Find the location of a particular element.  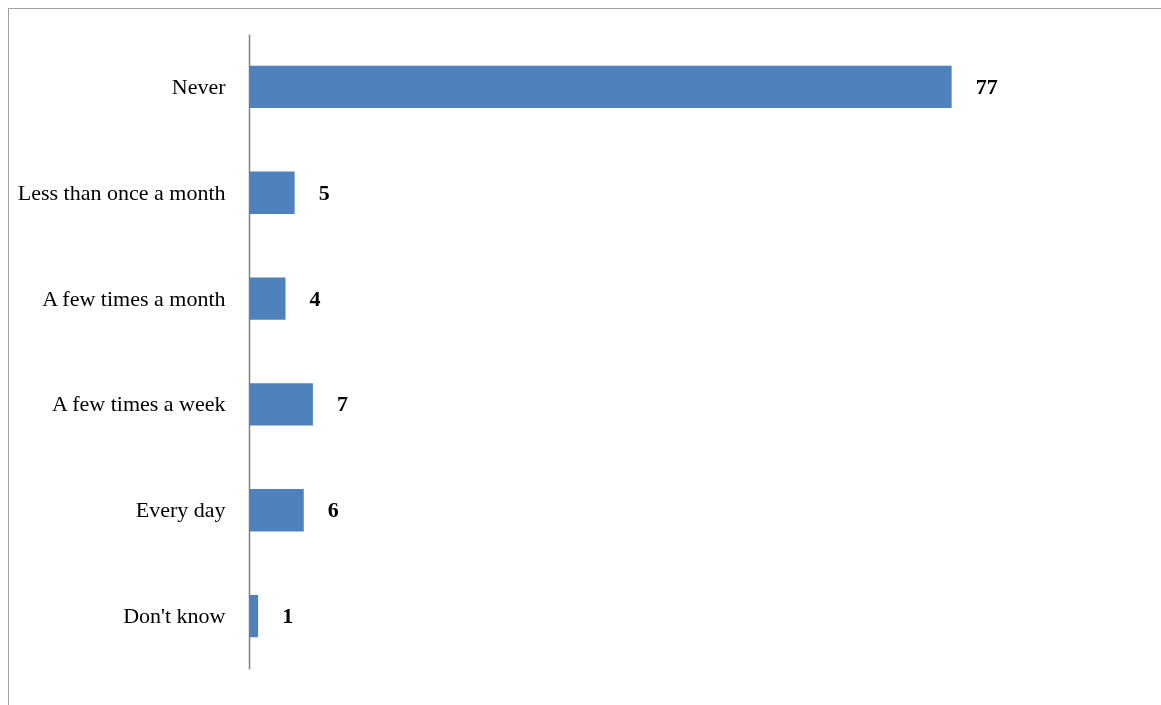

y-tick-label: A few times a week is located at coordinates (139, 404).